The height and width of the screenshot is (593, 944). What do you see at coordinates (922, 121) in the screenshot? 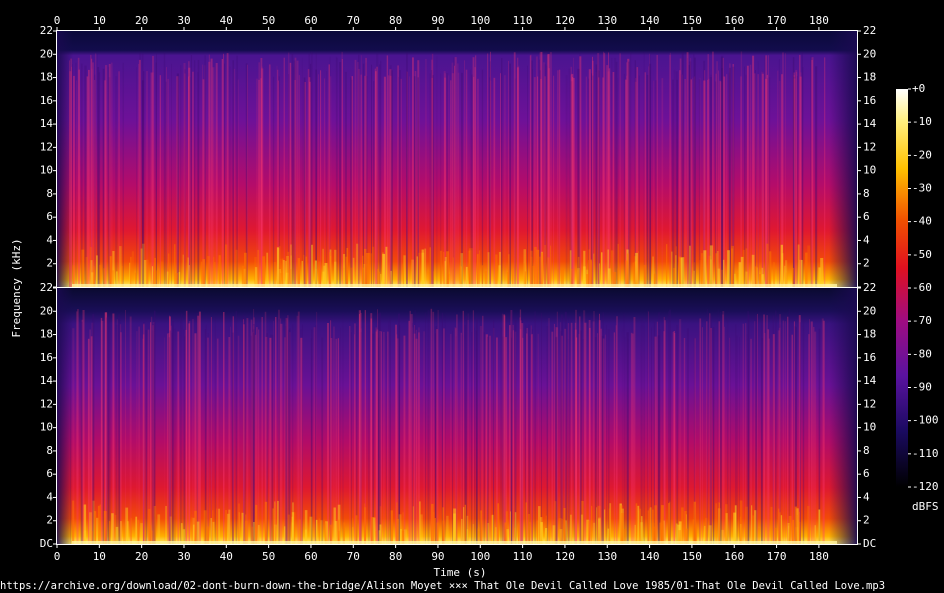
I see `colorbar-tick-label: -10` at bounding box center [922, 121].